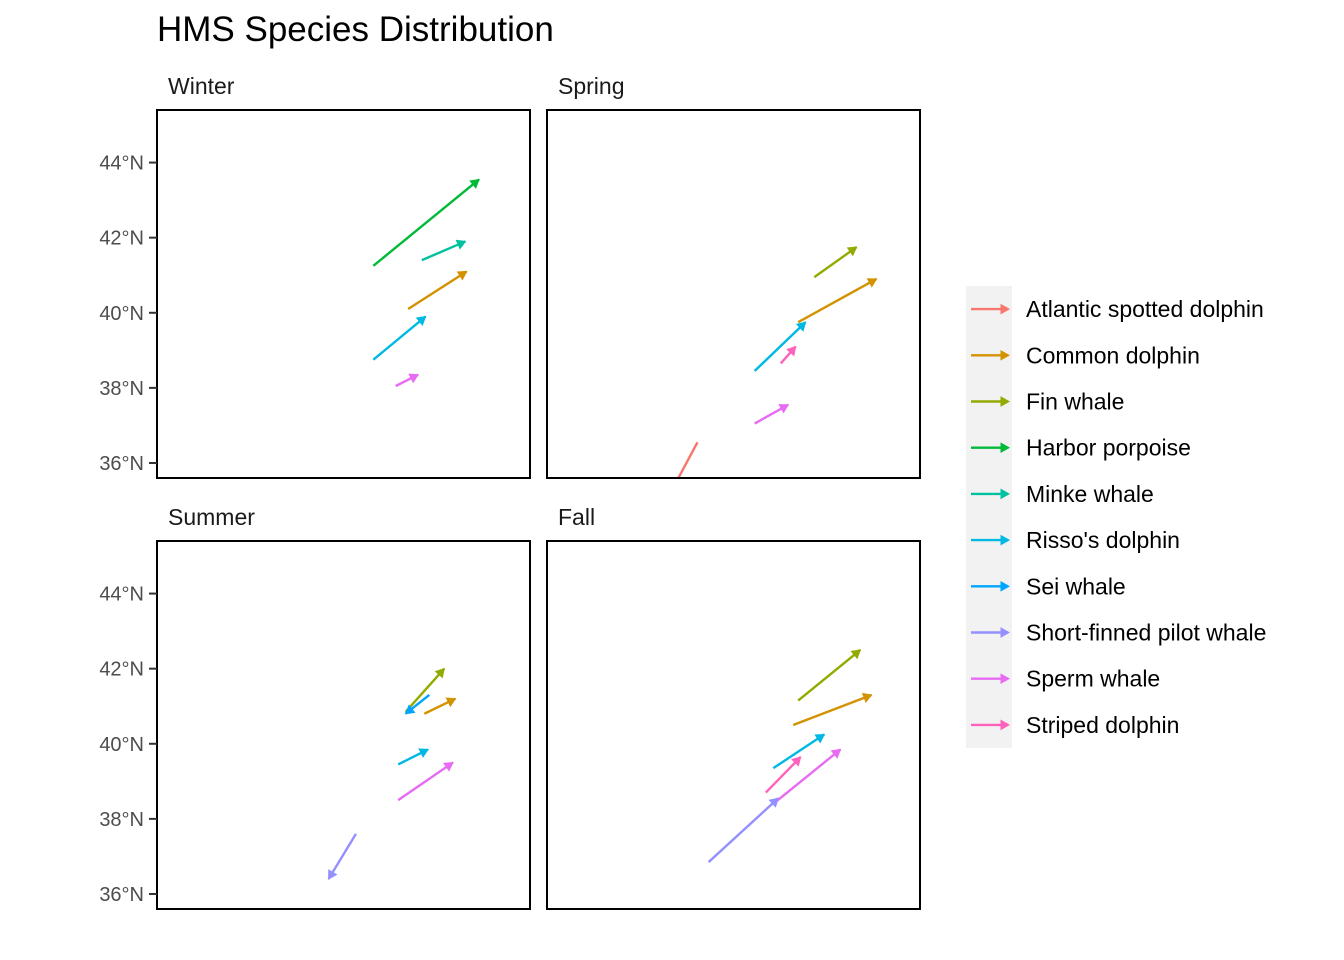 This screenshot has height=960, width=1344. I want to click on facet-panel-summer: Summer, so click(343, 707).